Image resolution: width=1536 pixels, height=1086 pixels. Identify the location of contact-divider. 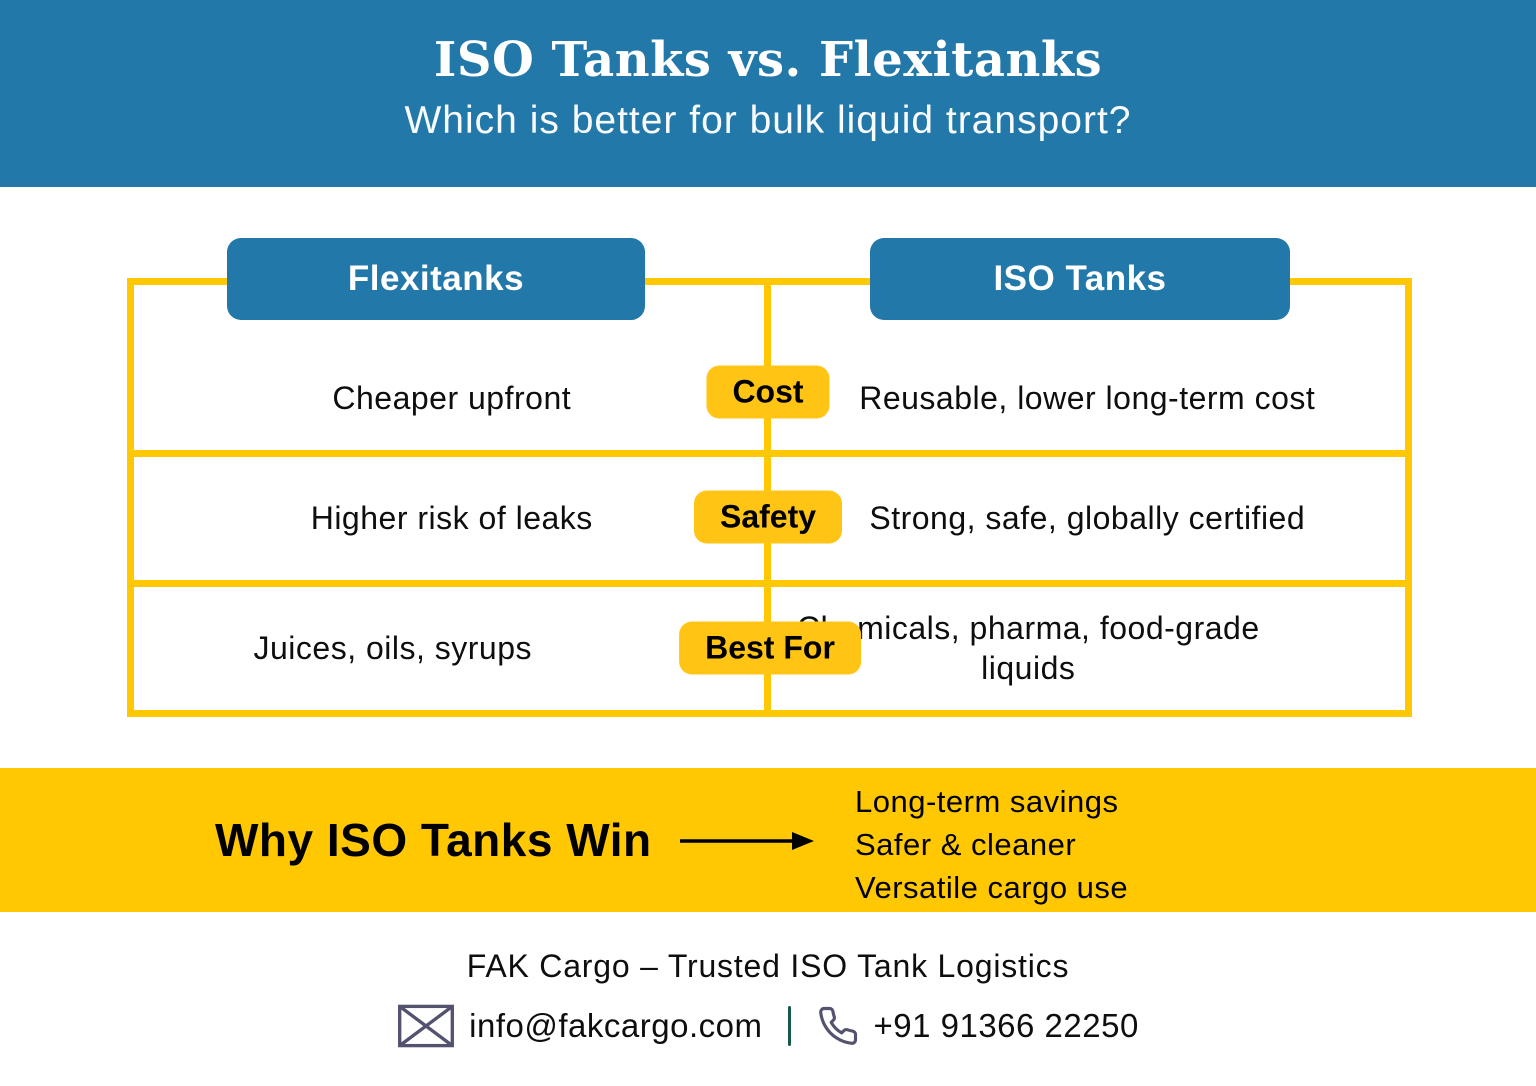
(790, 1026).